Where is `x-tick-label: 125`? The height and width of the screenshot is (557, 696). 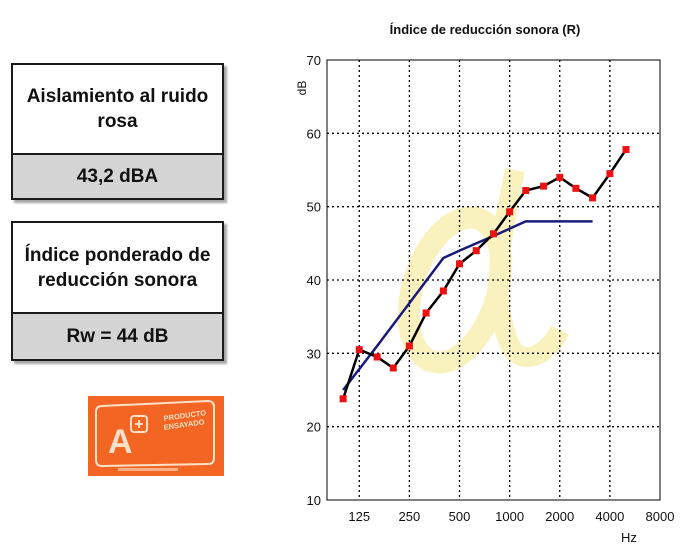 x-tick-label: 125 is located at coordinates (359, 516).